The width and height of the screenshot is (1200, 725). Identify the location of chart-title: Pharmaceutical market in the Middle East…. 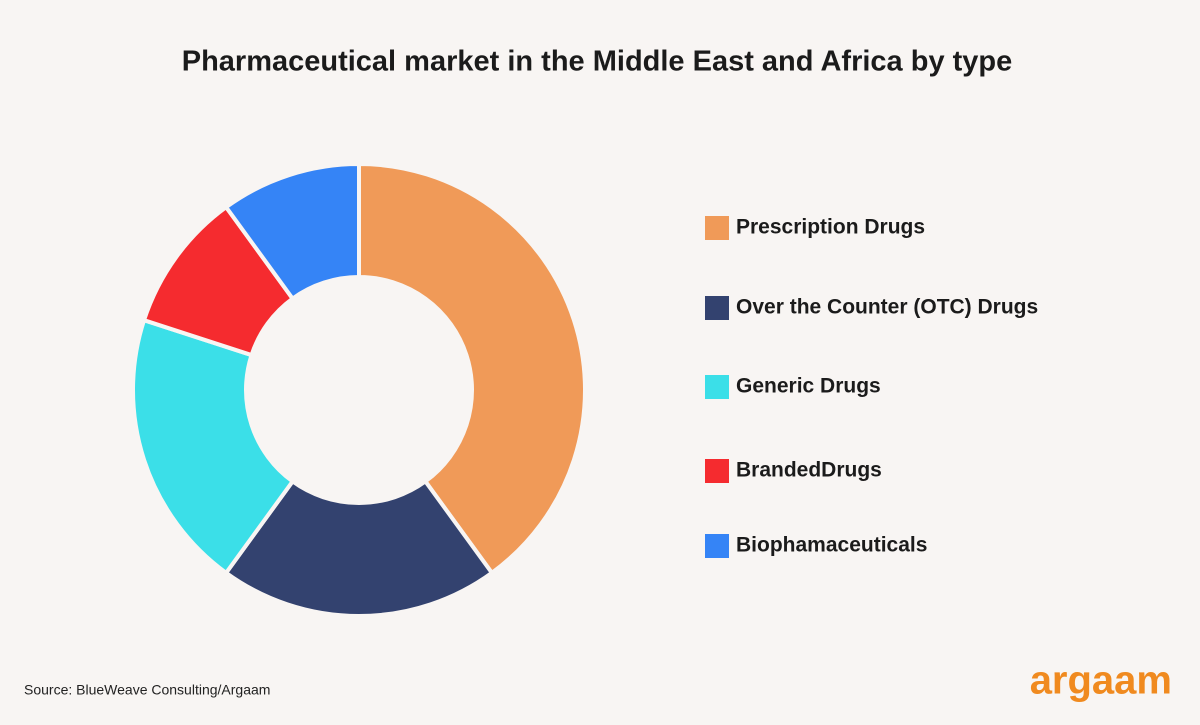
(597, 62).